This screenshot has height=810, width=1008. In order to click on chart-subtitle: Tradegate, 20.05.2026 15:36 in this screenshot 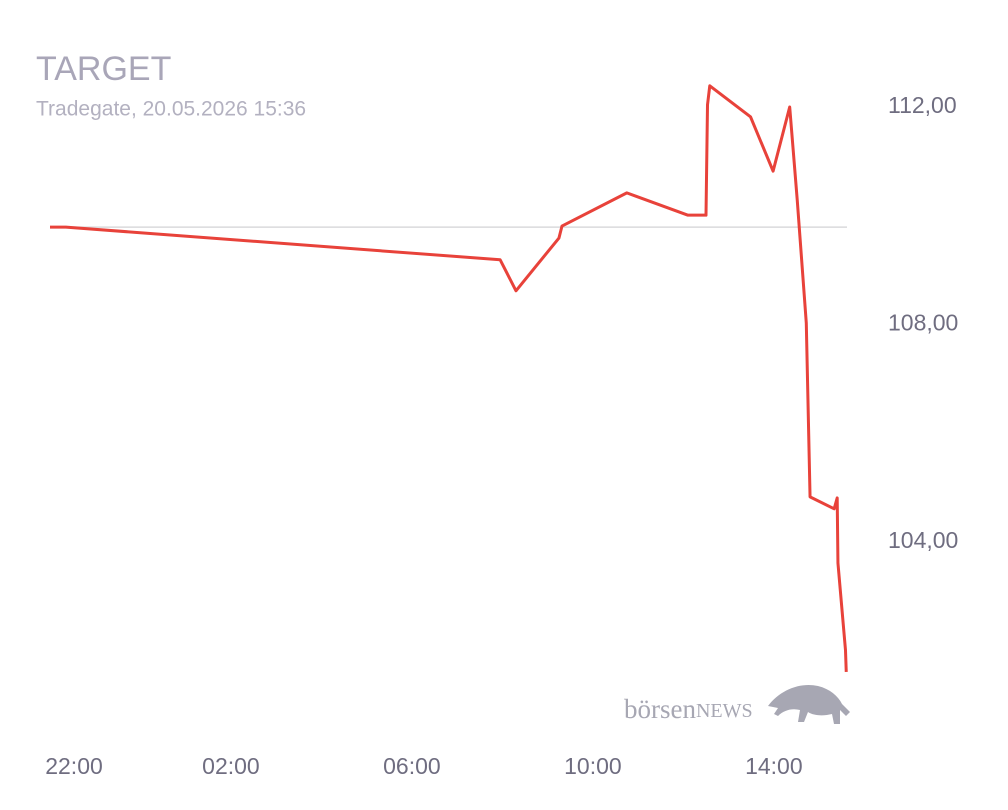, I will do `click(171, 109)`.